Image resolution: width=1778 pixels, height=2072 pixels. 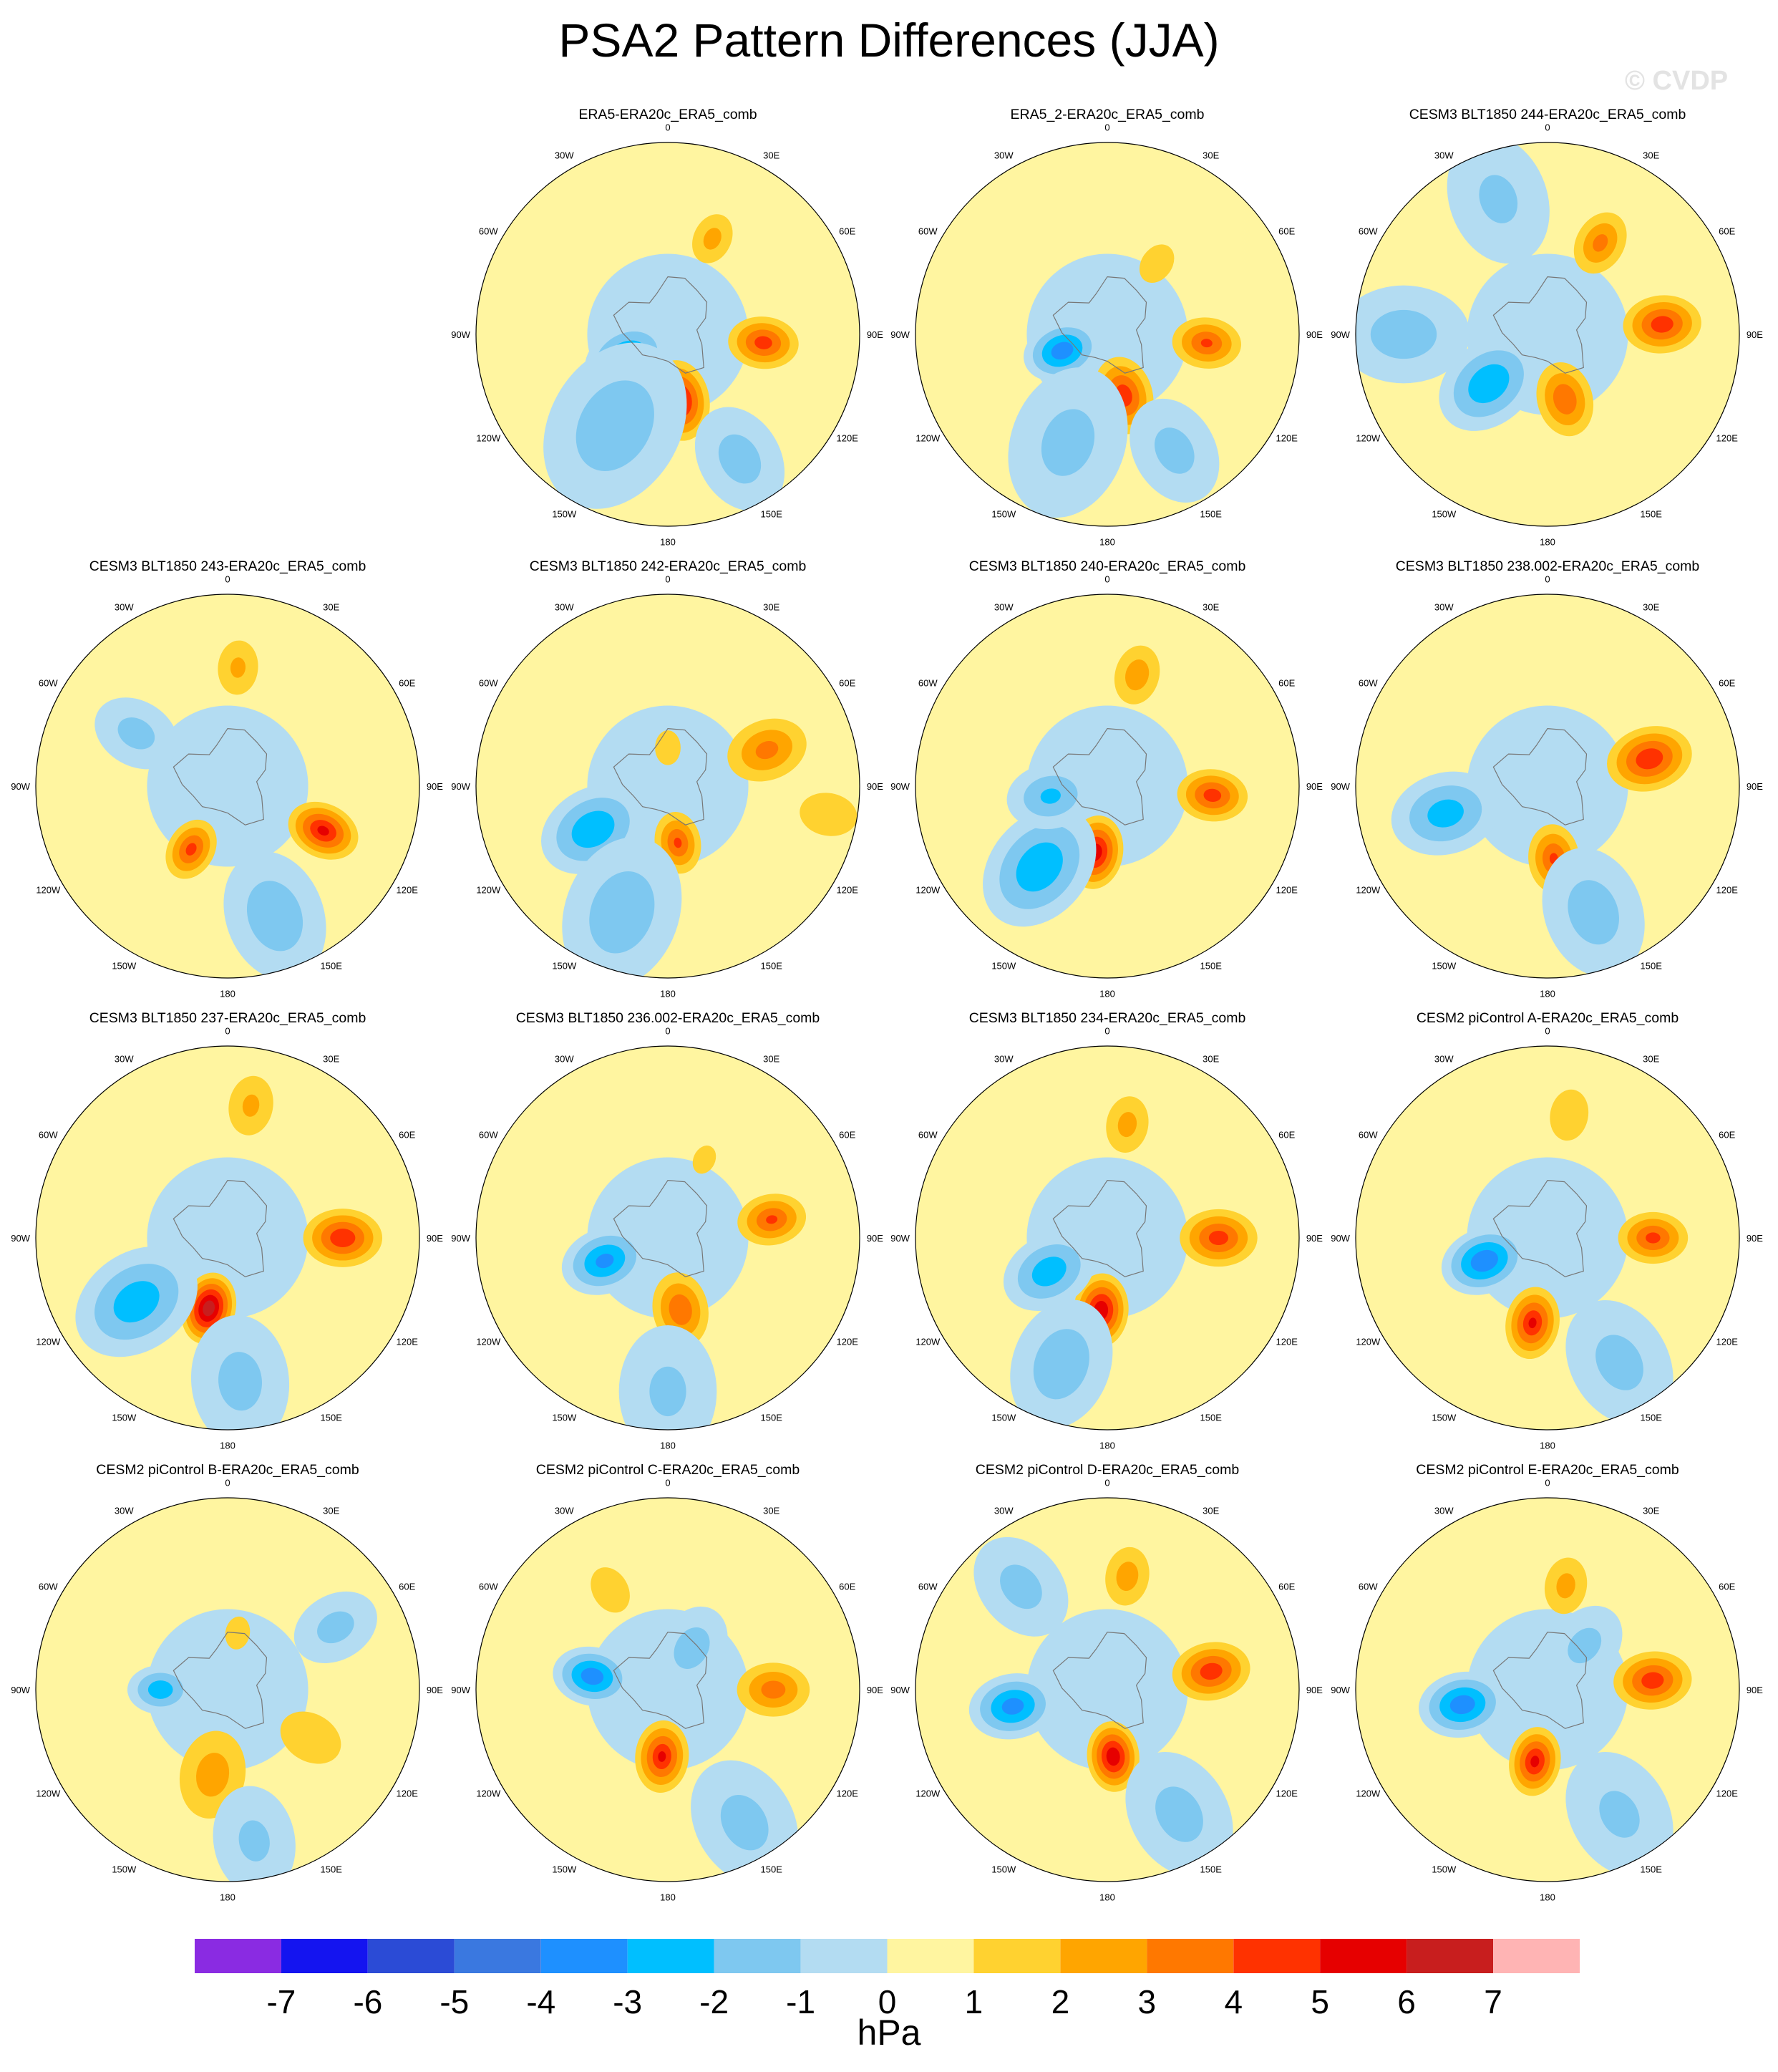 I want to click on colorbar-tick-label: 1, so click(x=974, y=2001).